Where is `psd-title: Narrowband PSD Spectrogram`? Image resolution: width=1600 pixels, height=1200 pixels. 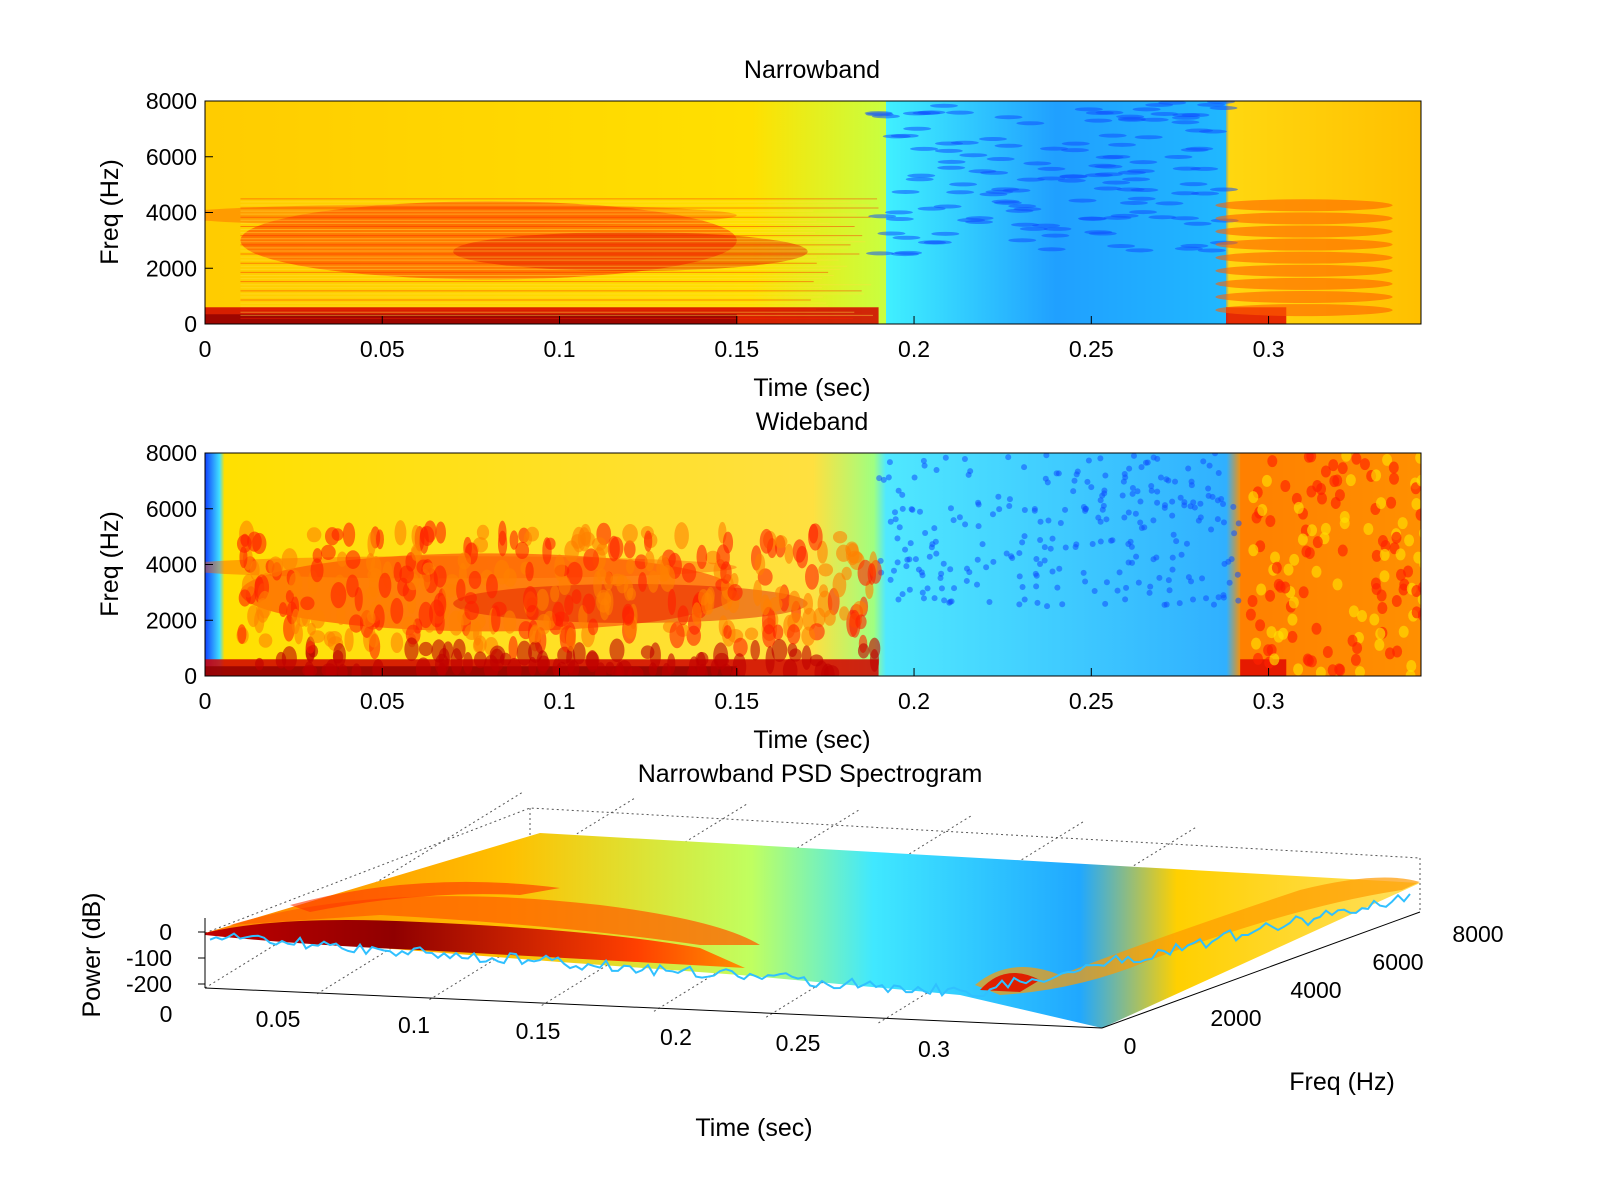
psd-title: Narrowband PSD Spectrogram is located at coordinates (810, 774).